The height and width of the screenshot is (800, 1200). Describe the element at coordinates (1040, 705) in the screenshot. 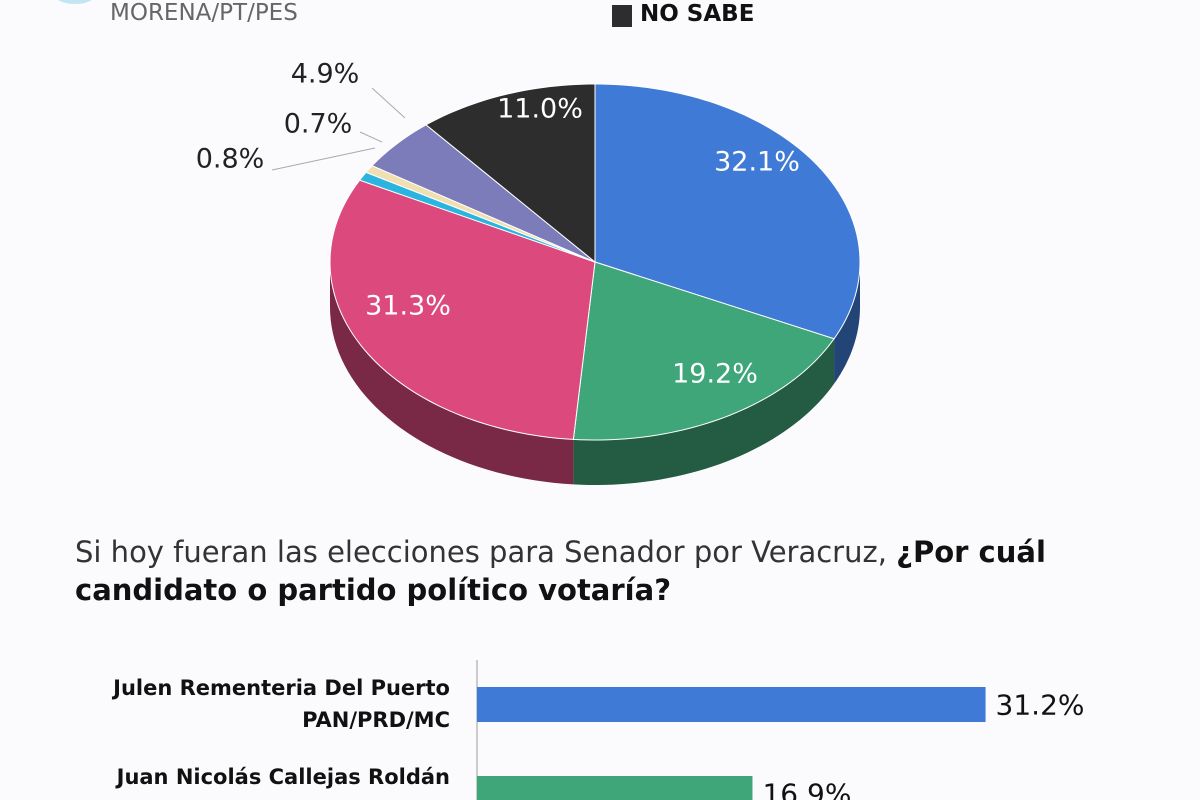

I see `bar-value-0: 31.2%` at that location.